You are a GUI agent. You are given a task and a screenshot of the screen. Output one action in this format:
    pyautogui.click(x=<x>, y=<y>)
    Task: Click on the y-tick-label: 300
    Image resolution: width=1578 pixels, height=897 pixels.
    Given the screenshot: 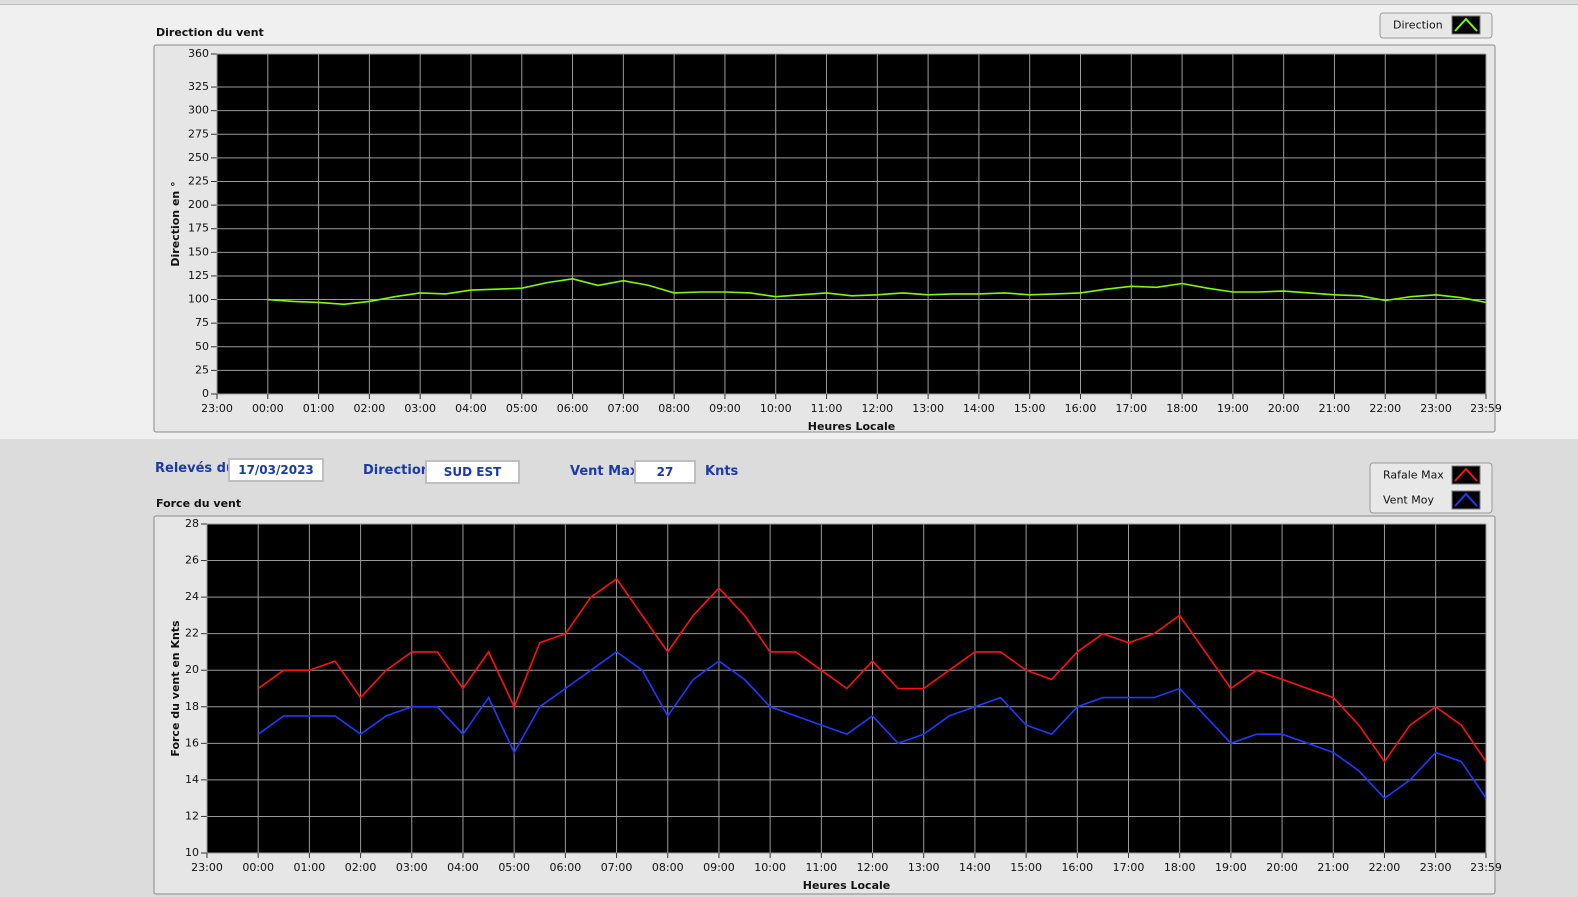 What is the action you would take?
    pyautogui.click(x=198, y=110)
    